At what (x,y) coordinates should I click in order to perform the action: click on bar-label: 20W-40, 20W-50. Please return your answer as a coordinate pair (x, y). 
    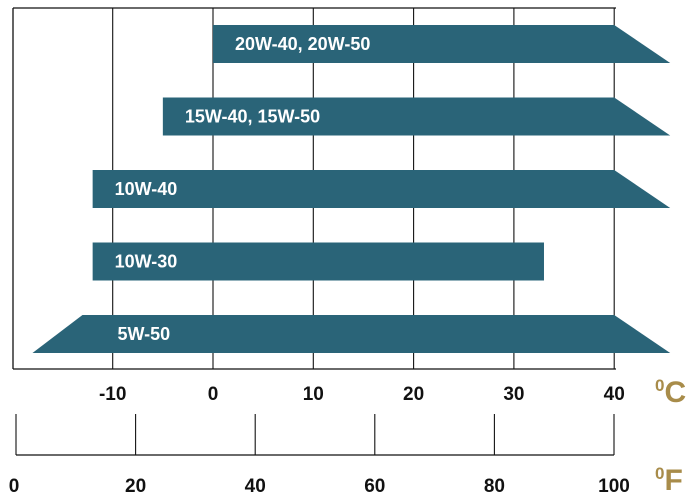
    Looking at the image, I should click on (302, 44).